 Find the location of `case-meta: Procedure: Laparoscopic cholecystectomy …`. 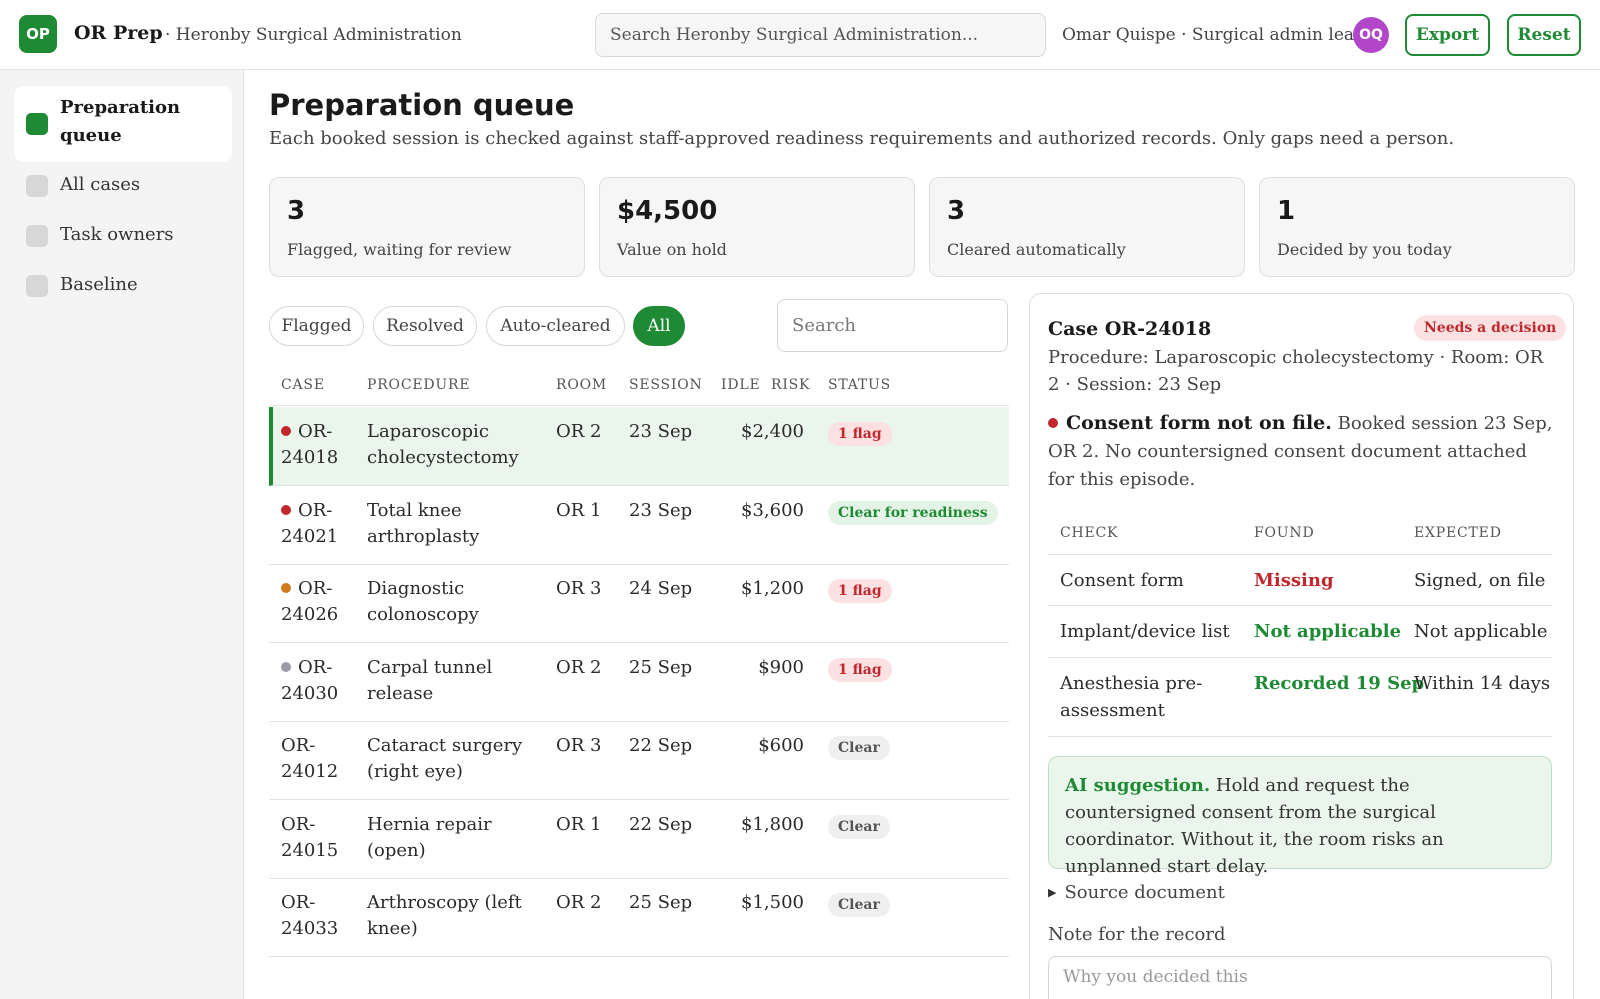

case-meta: Procedure: Laparoscopic cholecystectomy … is located at coordinates (1296, 371).